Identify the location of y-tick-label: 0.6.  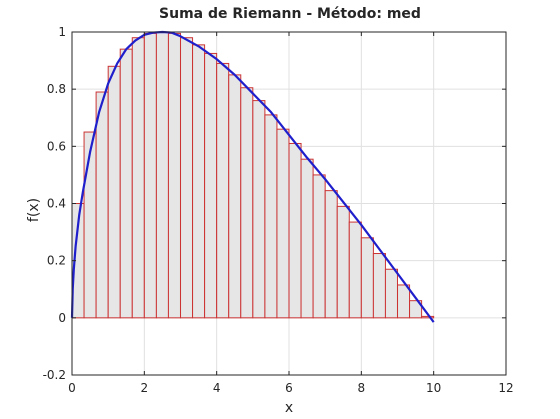
(56, 146).